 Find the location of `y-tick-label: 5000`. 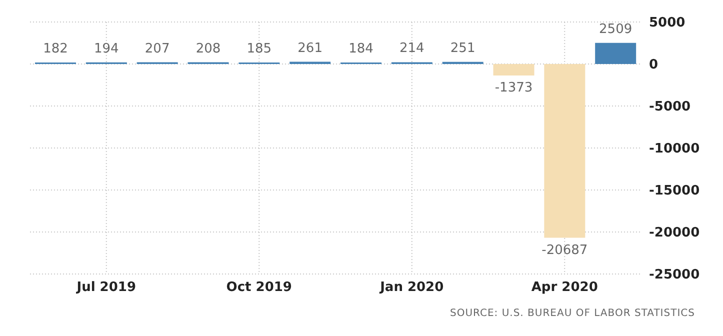

y-tick-label: 5000 is located at coordinates (667, 23).